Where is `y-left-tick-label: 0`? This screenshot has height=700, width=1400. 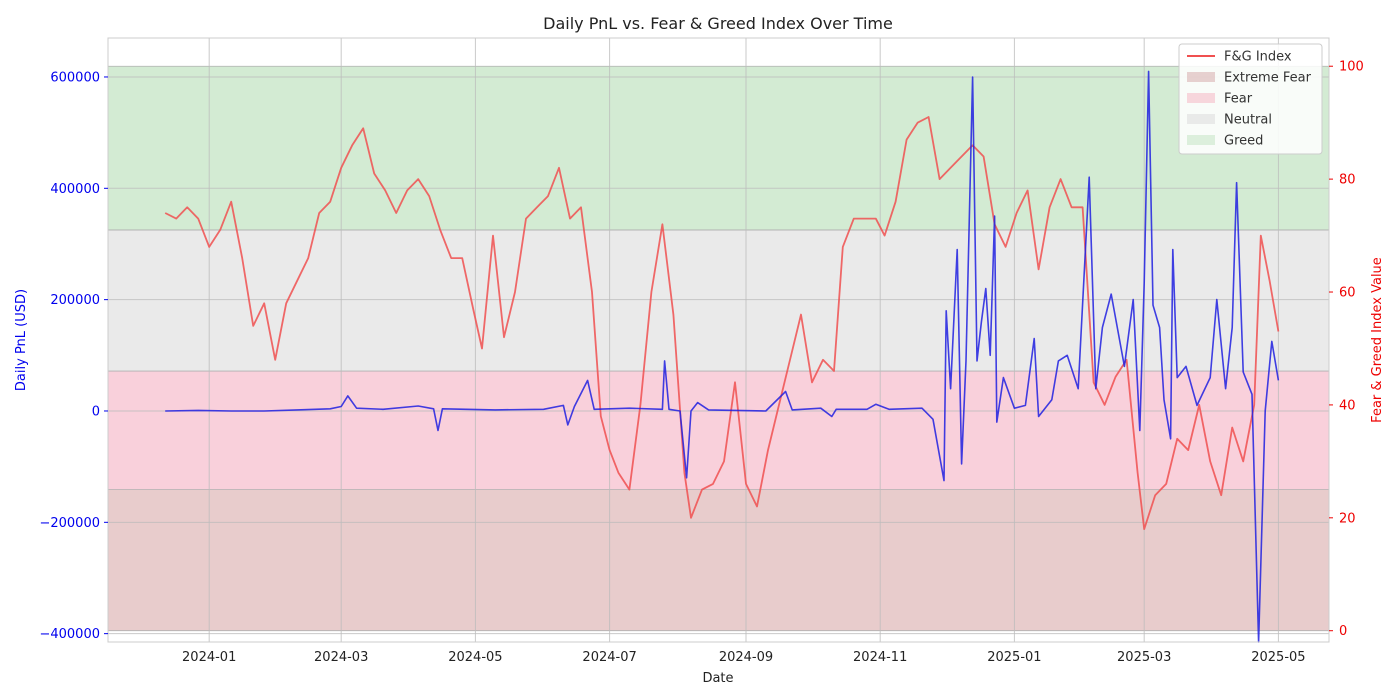 y-left-tick-label: 0 is located at coordinates (96, 411).